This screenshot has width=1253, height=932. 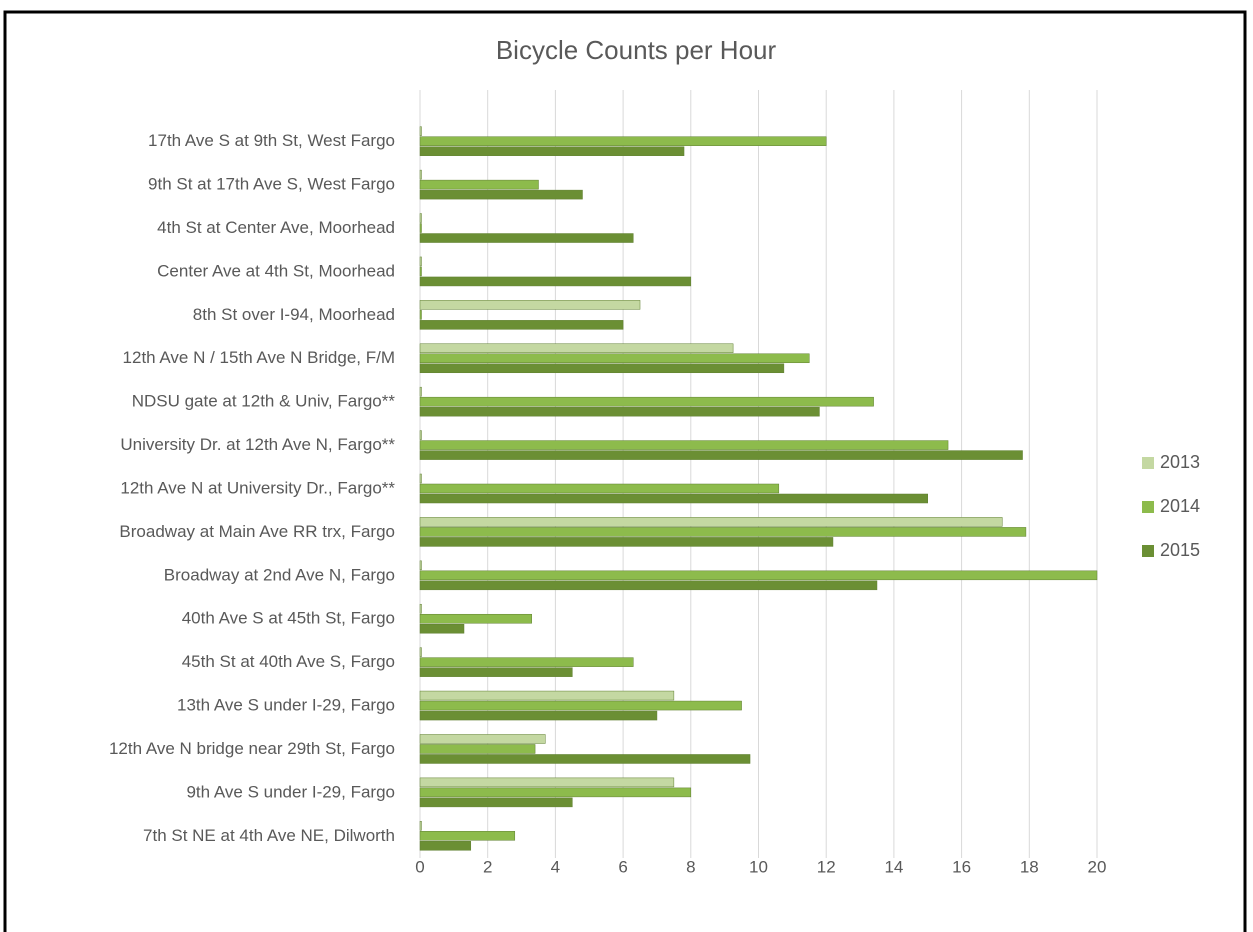 I want to click on x-tick-label: 0, so click(x=419, y=866).